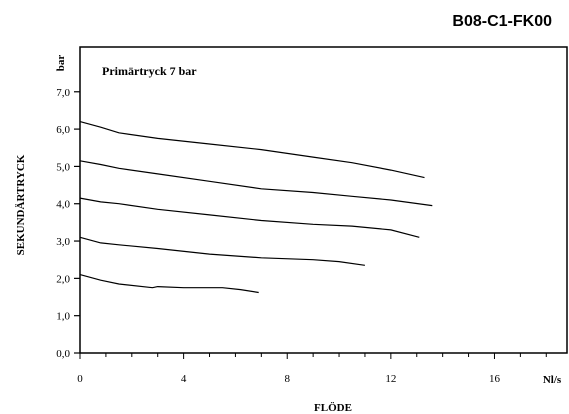  I want to click on x-tick-label: 4, so click(184, 379).